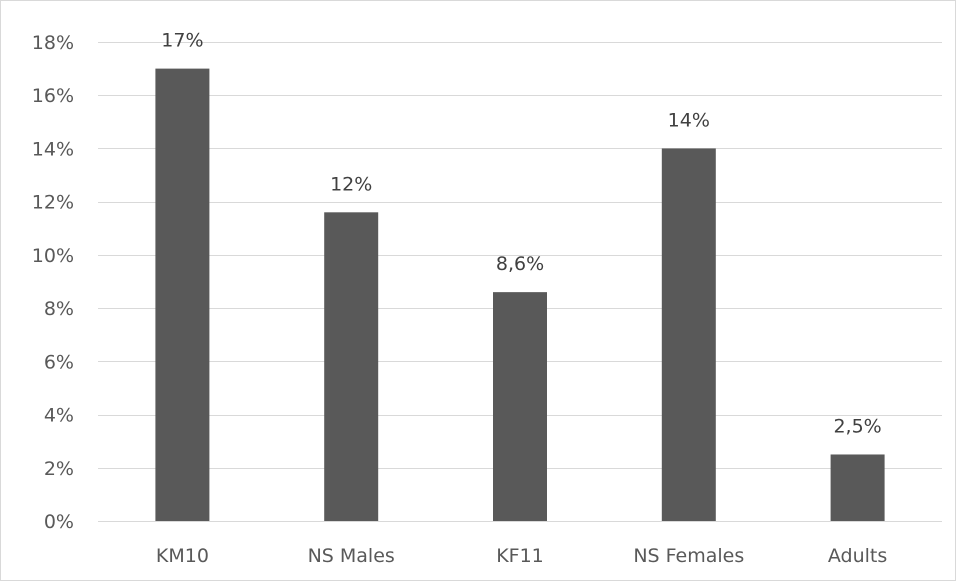  Describe the element at coordinates (59, 522) in the screenshot. I see `y-tick-label: 0%` at that location.